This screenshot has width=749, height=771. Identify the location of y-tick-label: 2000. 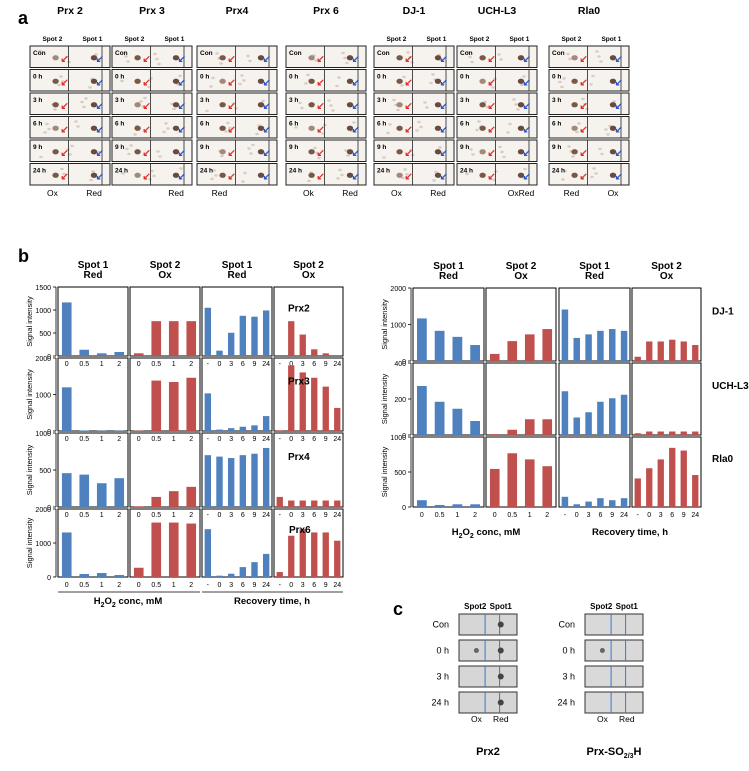
(398, 289).